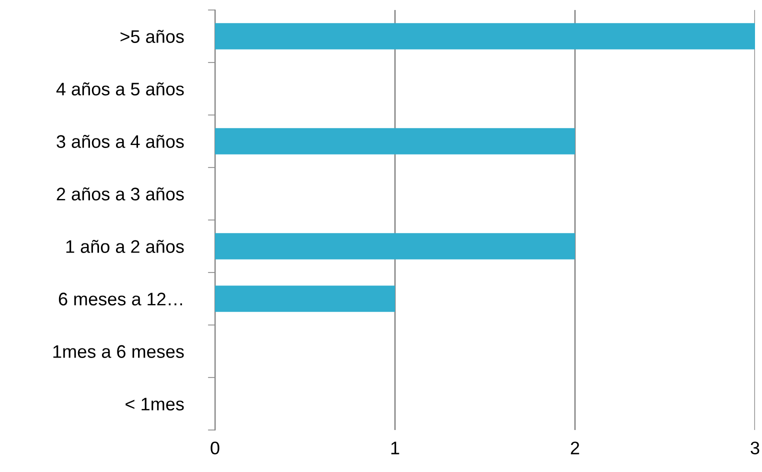  I want to click on y-tick-label: 1mes a 6 meses, so click(118, 351).